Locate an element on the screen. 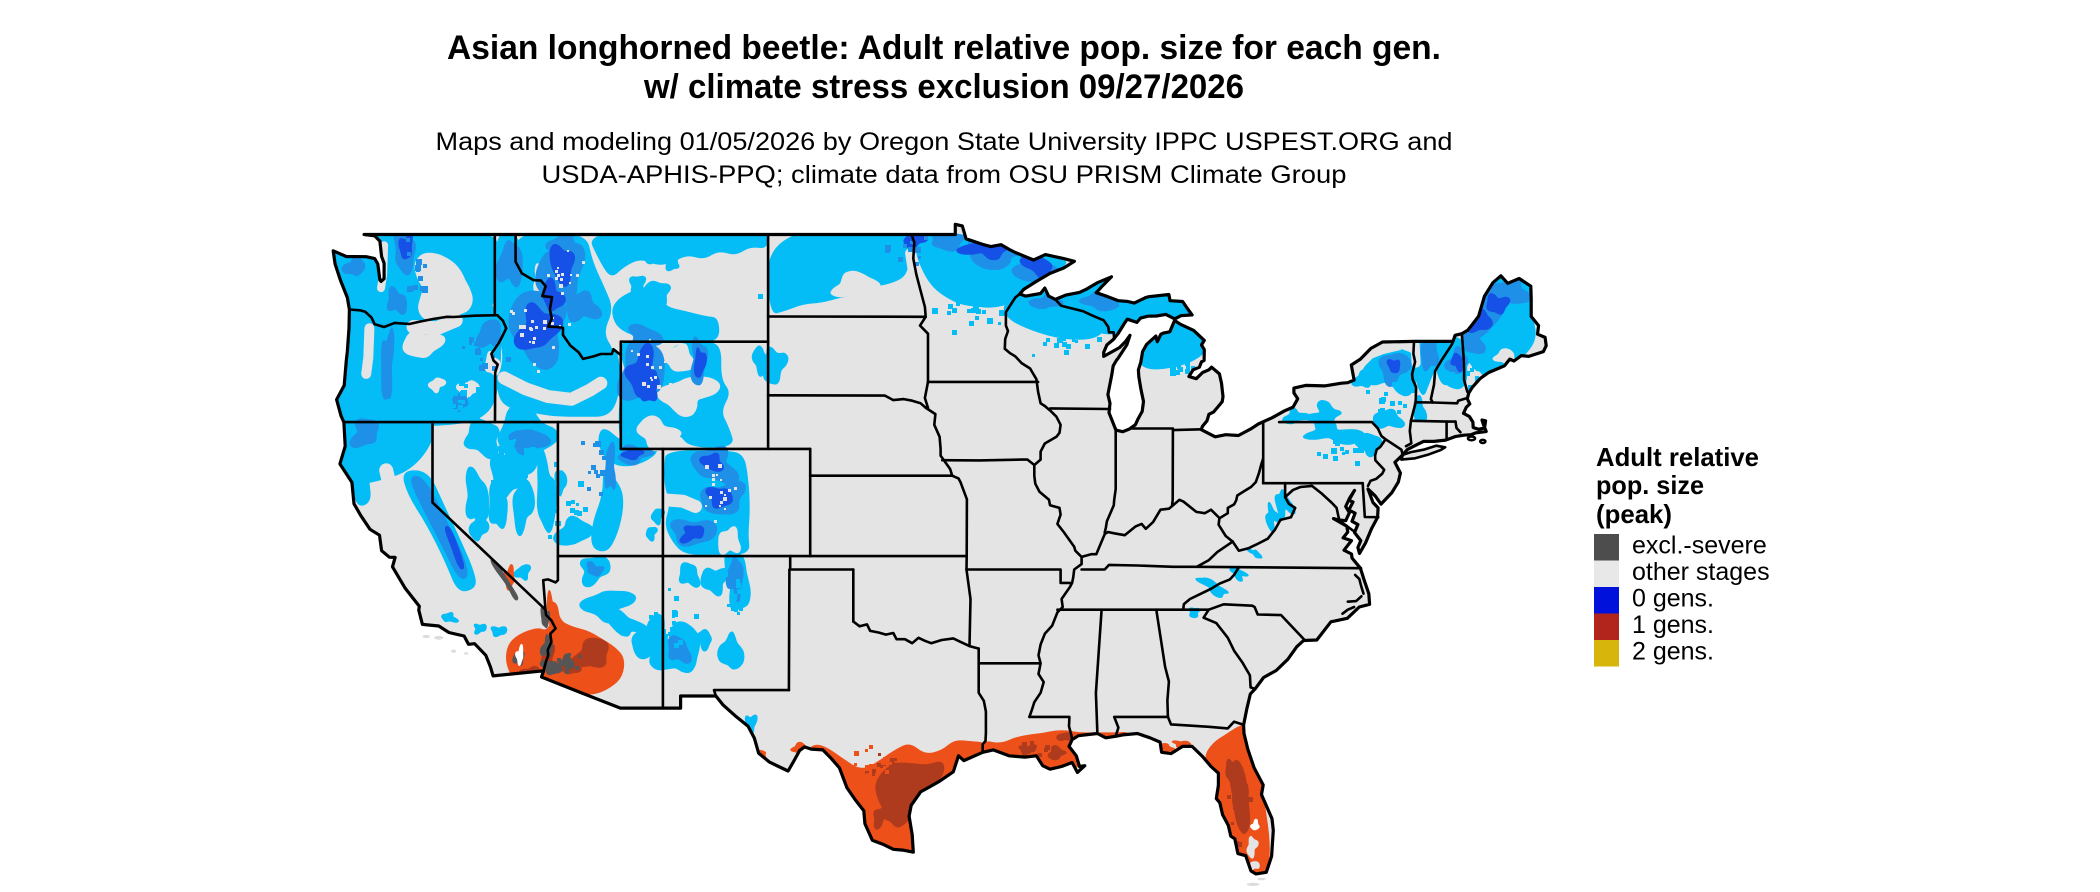 The height and width of the screenshot is (892, 2100). svg-text: Adult relative is located at coordinates (1677, 457).